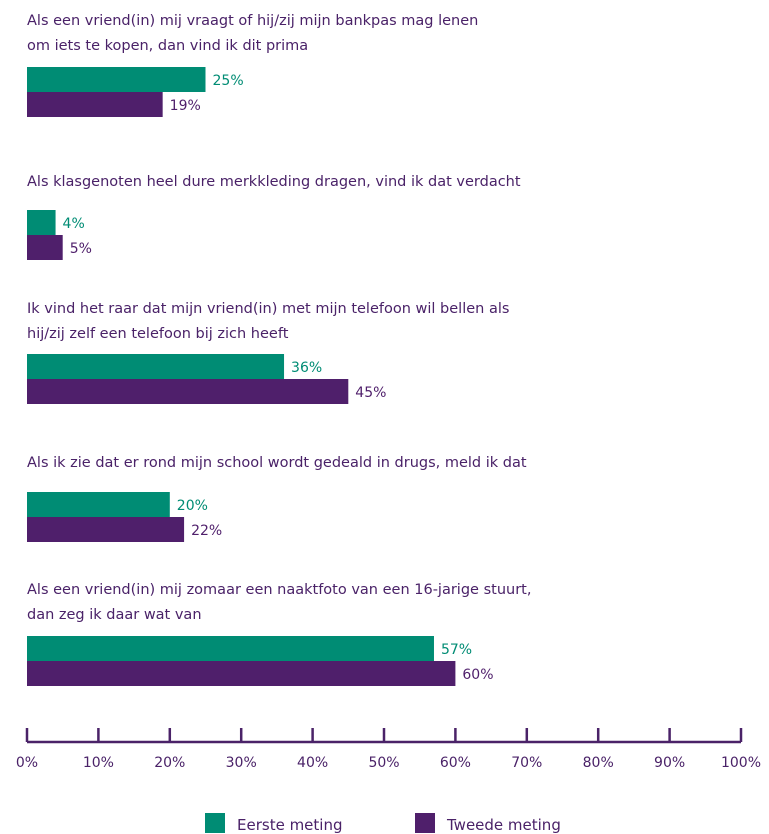  What do you see at coordinates (169, 763) in the screenshot?
I see `x-tick-label: 20%` at bounding box center [169, 763].